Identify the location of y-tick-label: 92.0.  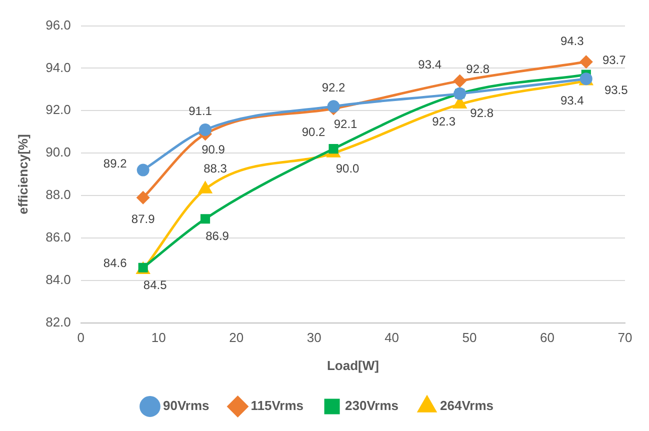
(58, 110).